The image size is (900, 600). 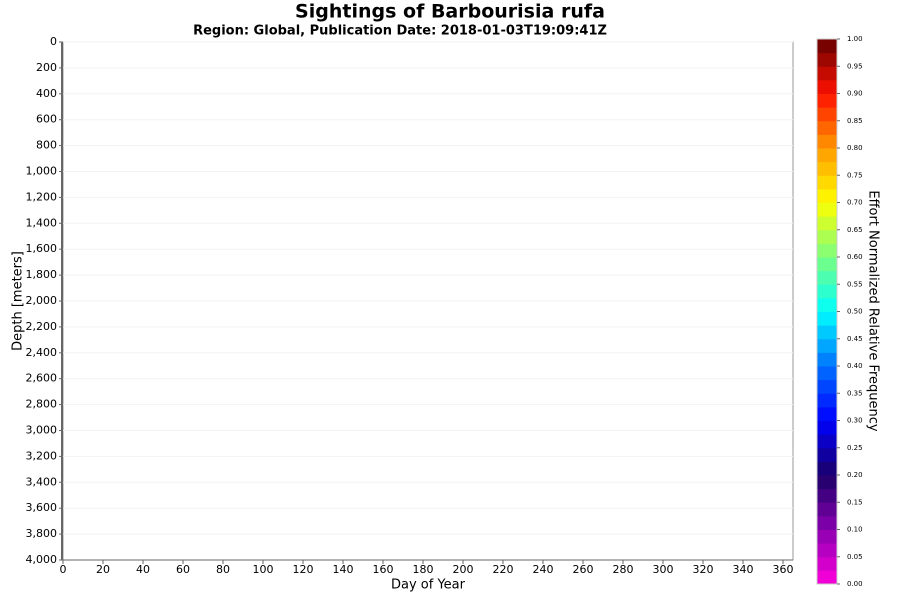 What do you see at coordinates (543, 569) in the screenshot?
I see `x-tick-label: 240` at bounding box center [543, 569].